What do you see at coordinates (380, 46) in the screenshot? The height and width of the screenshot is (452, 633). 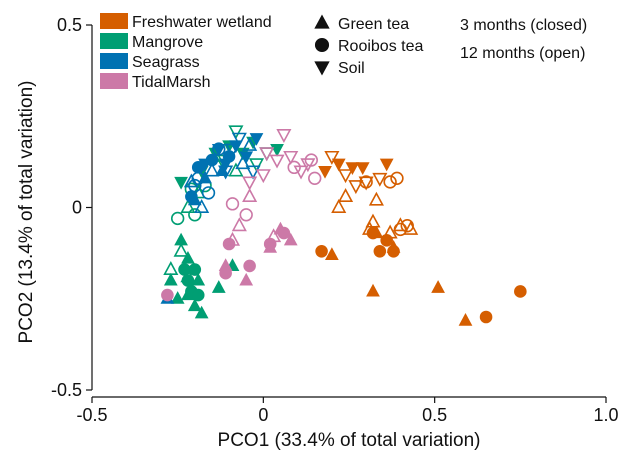 I see `legend-label: Rooibos tea` at bounding box center [380, 46].